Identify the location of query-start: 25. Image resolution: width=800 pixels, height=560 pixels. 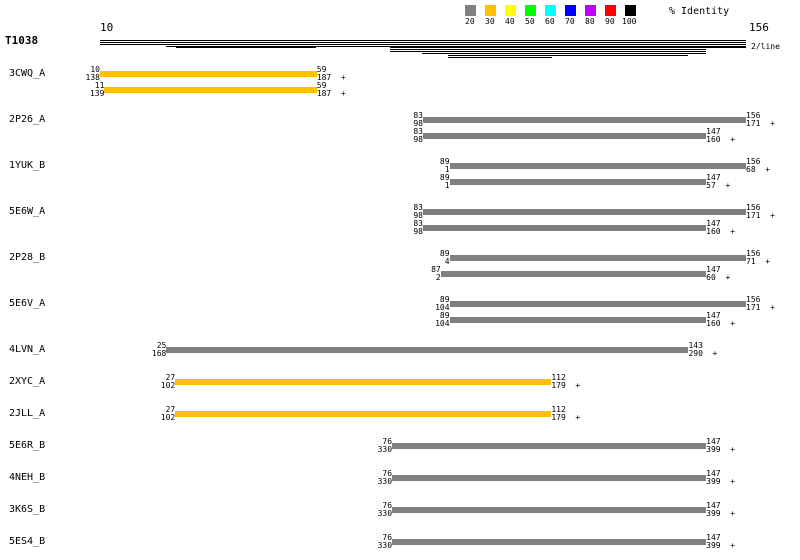
(161, 345).